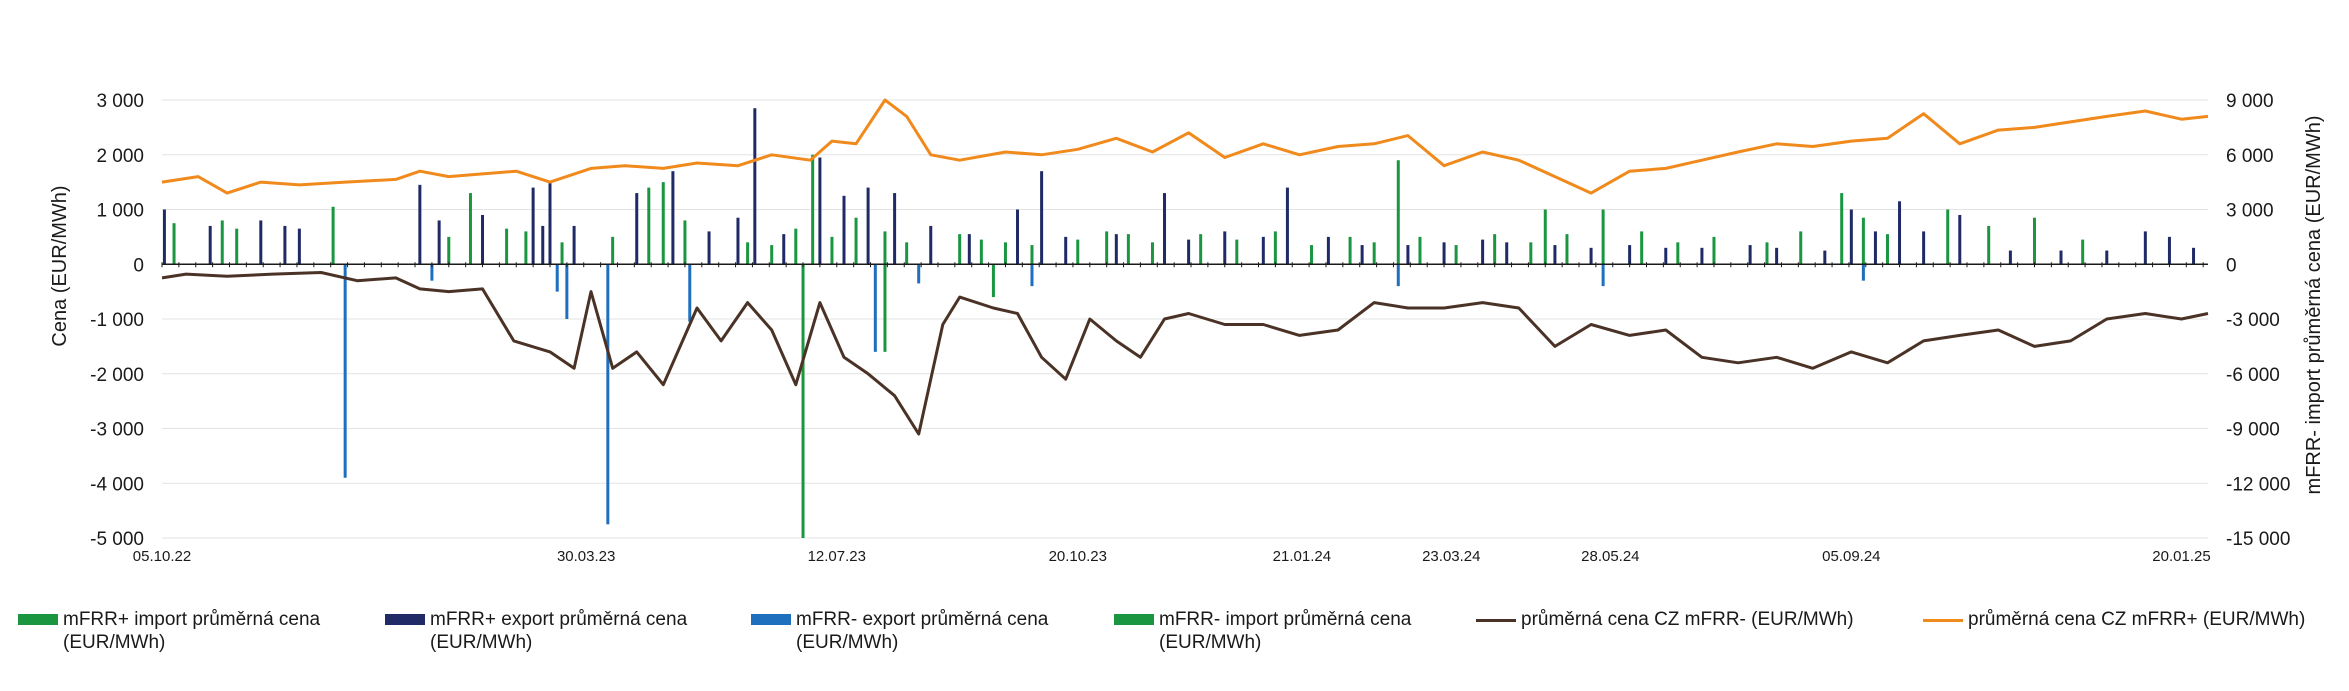 The image size is (2349, 691). What do you see at coordinates (2258, 484) in the screenshot?
I see `y2-tick-label: -12 000` at bounding box center [2258, 484].